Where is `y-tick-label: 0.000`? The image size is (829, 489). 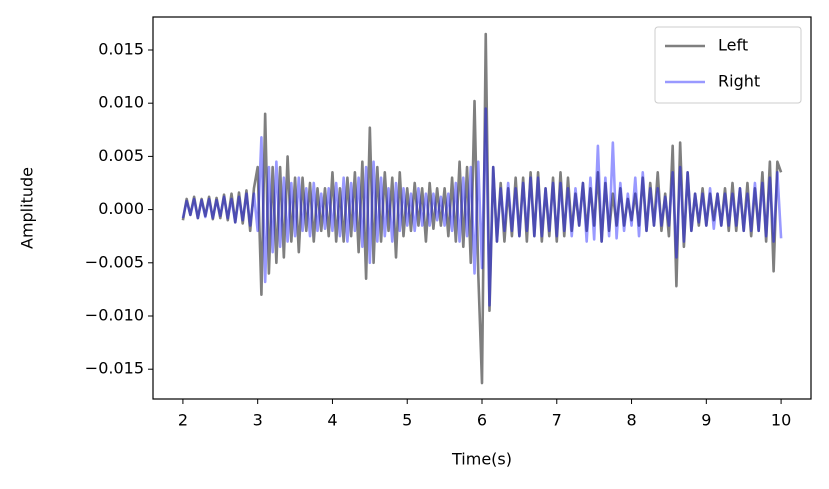
y-tick-label: 0.000 is located at coordinates (121, 208).